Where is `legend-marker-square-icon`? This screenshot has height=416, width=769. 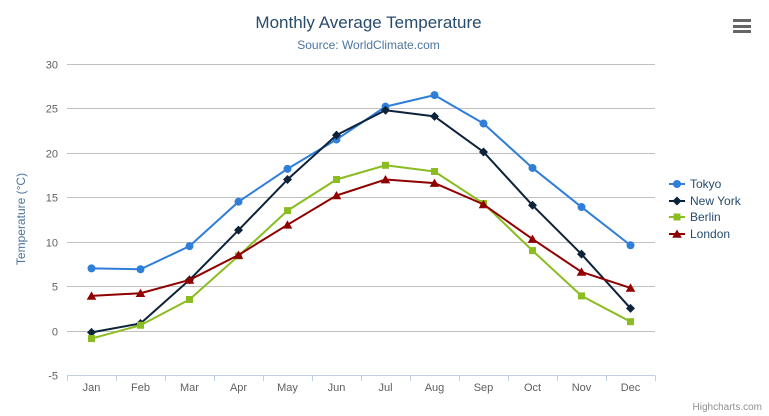 legend-marker-square-icon is located at coordinates (677, 217).